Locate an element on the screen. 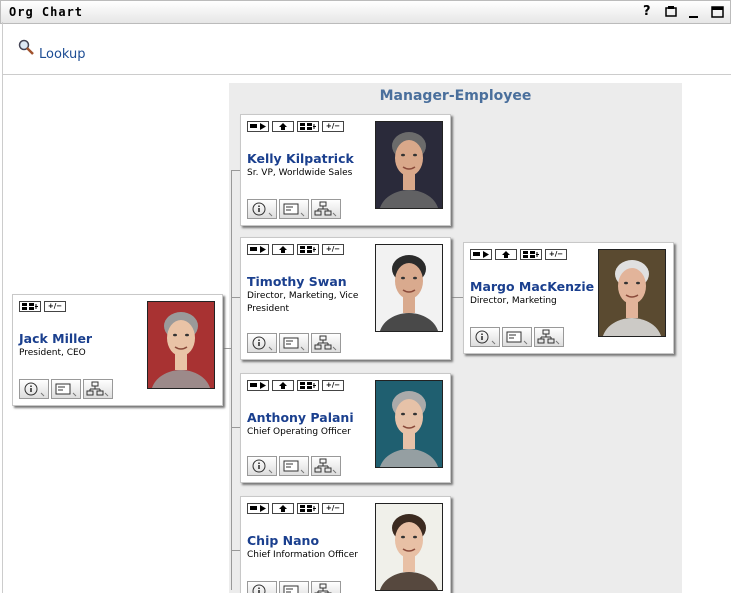 Image resolution: width=731 pixels, height=593 pixels. person-card: +/− Margo MacKenzie Director, Marketing is located at coordinates (568, 304).